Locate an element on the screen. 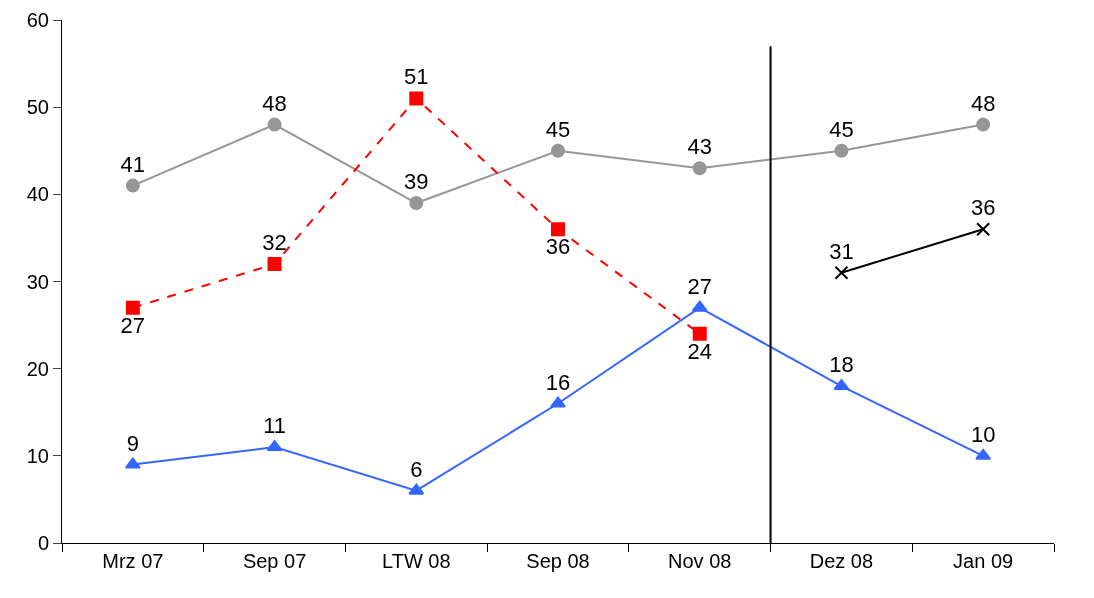 Image resolution: width=1094 pixels, height=598 pixels. data-label: 39 is located at coordinates (416, 182).